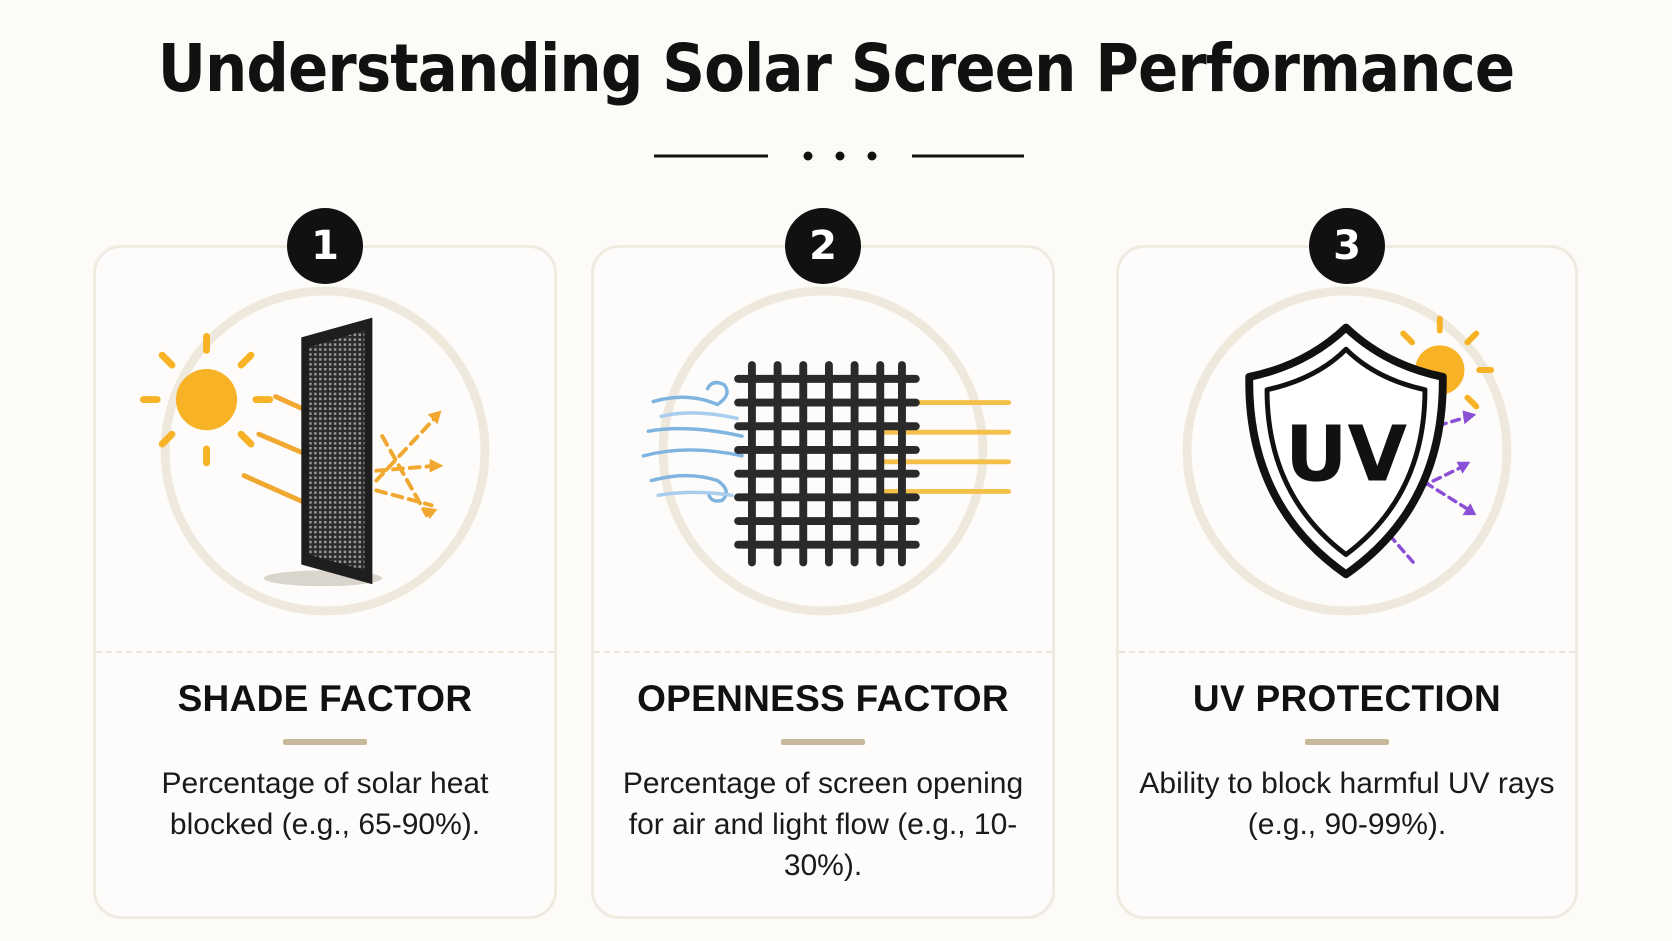  I want to click on step-badge-2: 2, so click(823, 246).